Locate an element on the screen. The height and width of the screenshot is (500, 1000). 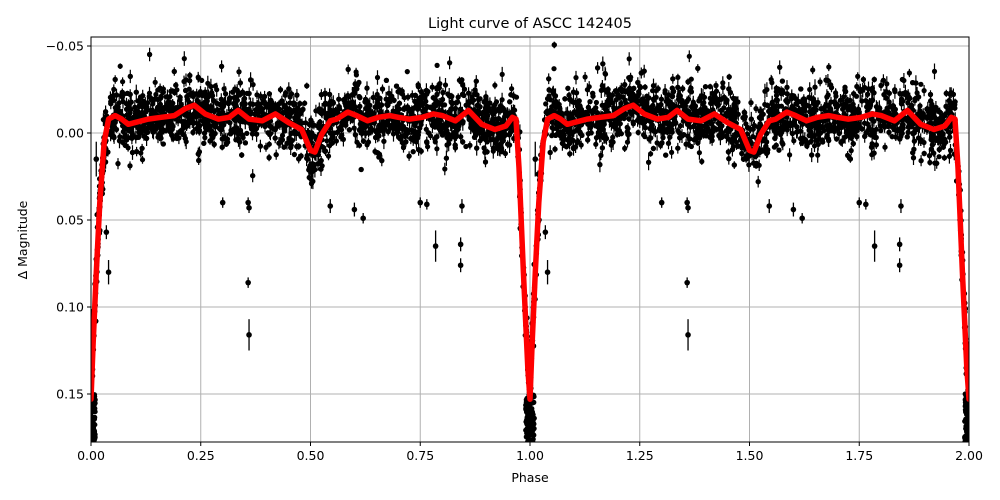
x-tick-label: 2.00 is located at coordinates (969, 455).